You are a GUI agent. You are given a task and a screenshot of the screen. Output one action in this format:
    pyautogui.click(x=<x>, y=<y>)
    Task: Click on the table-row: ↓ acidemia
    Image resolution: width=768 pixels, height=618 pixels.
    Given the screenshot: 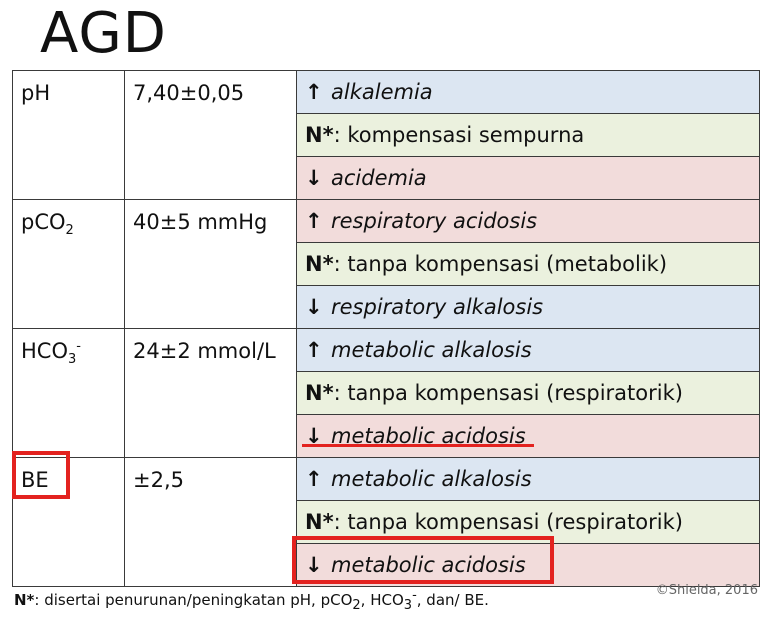 What is the action you would take?
    pyautogui.click(x=386, y=178)
    